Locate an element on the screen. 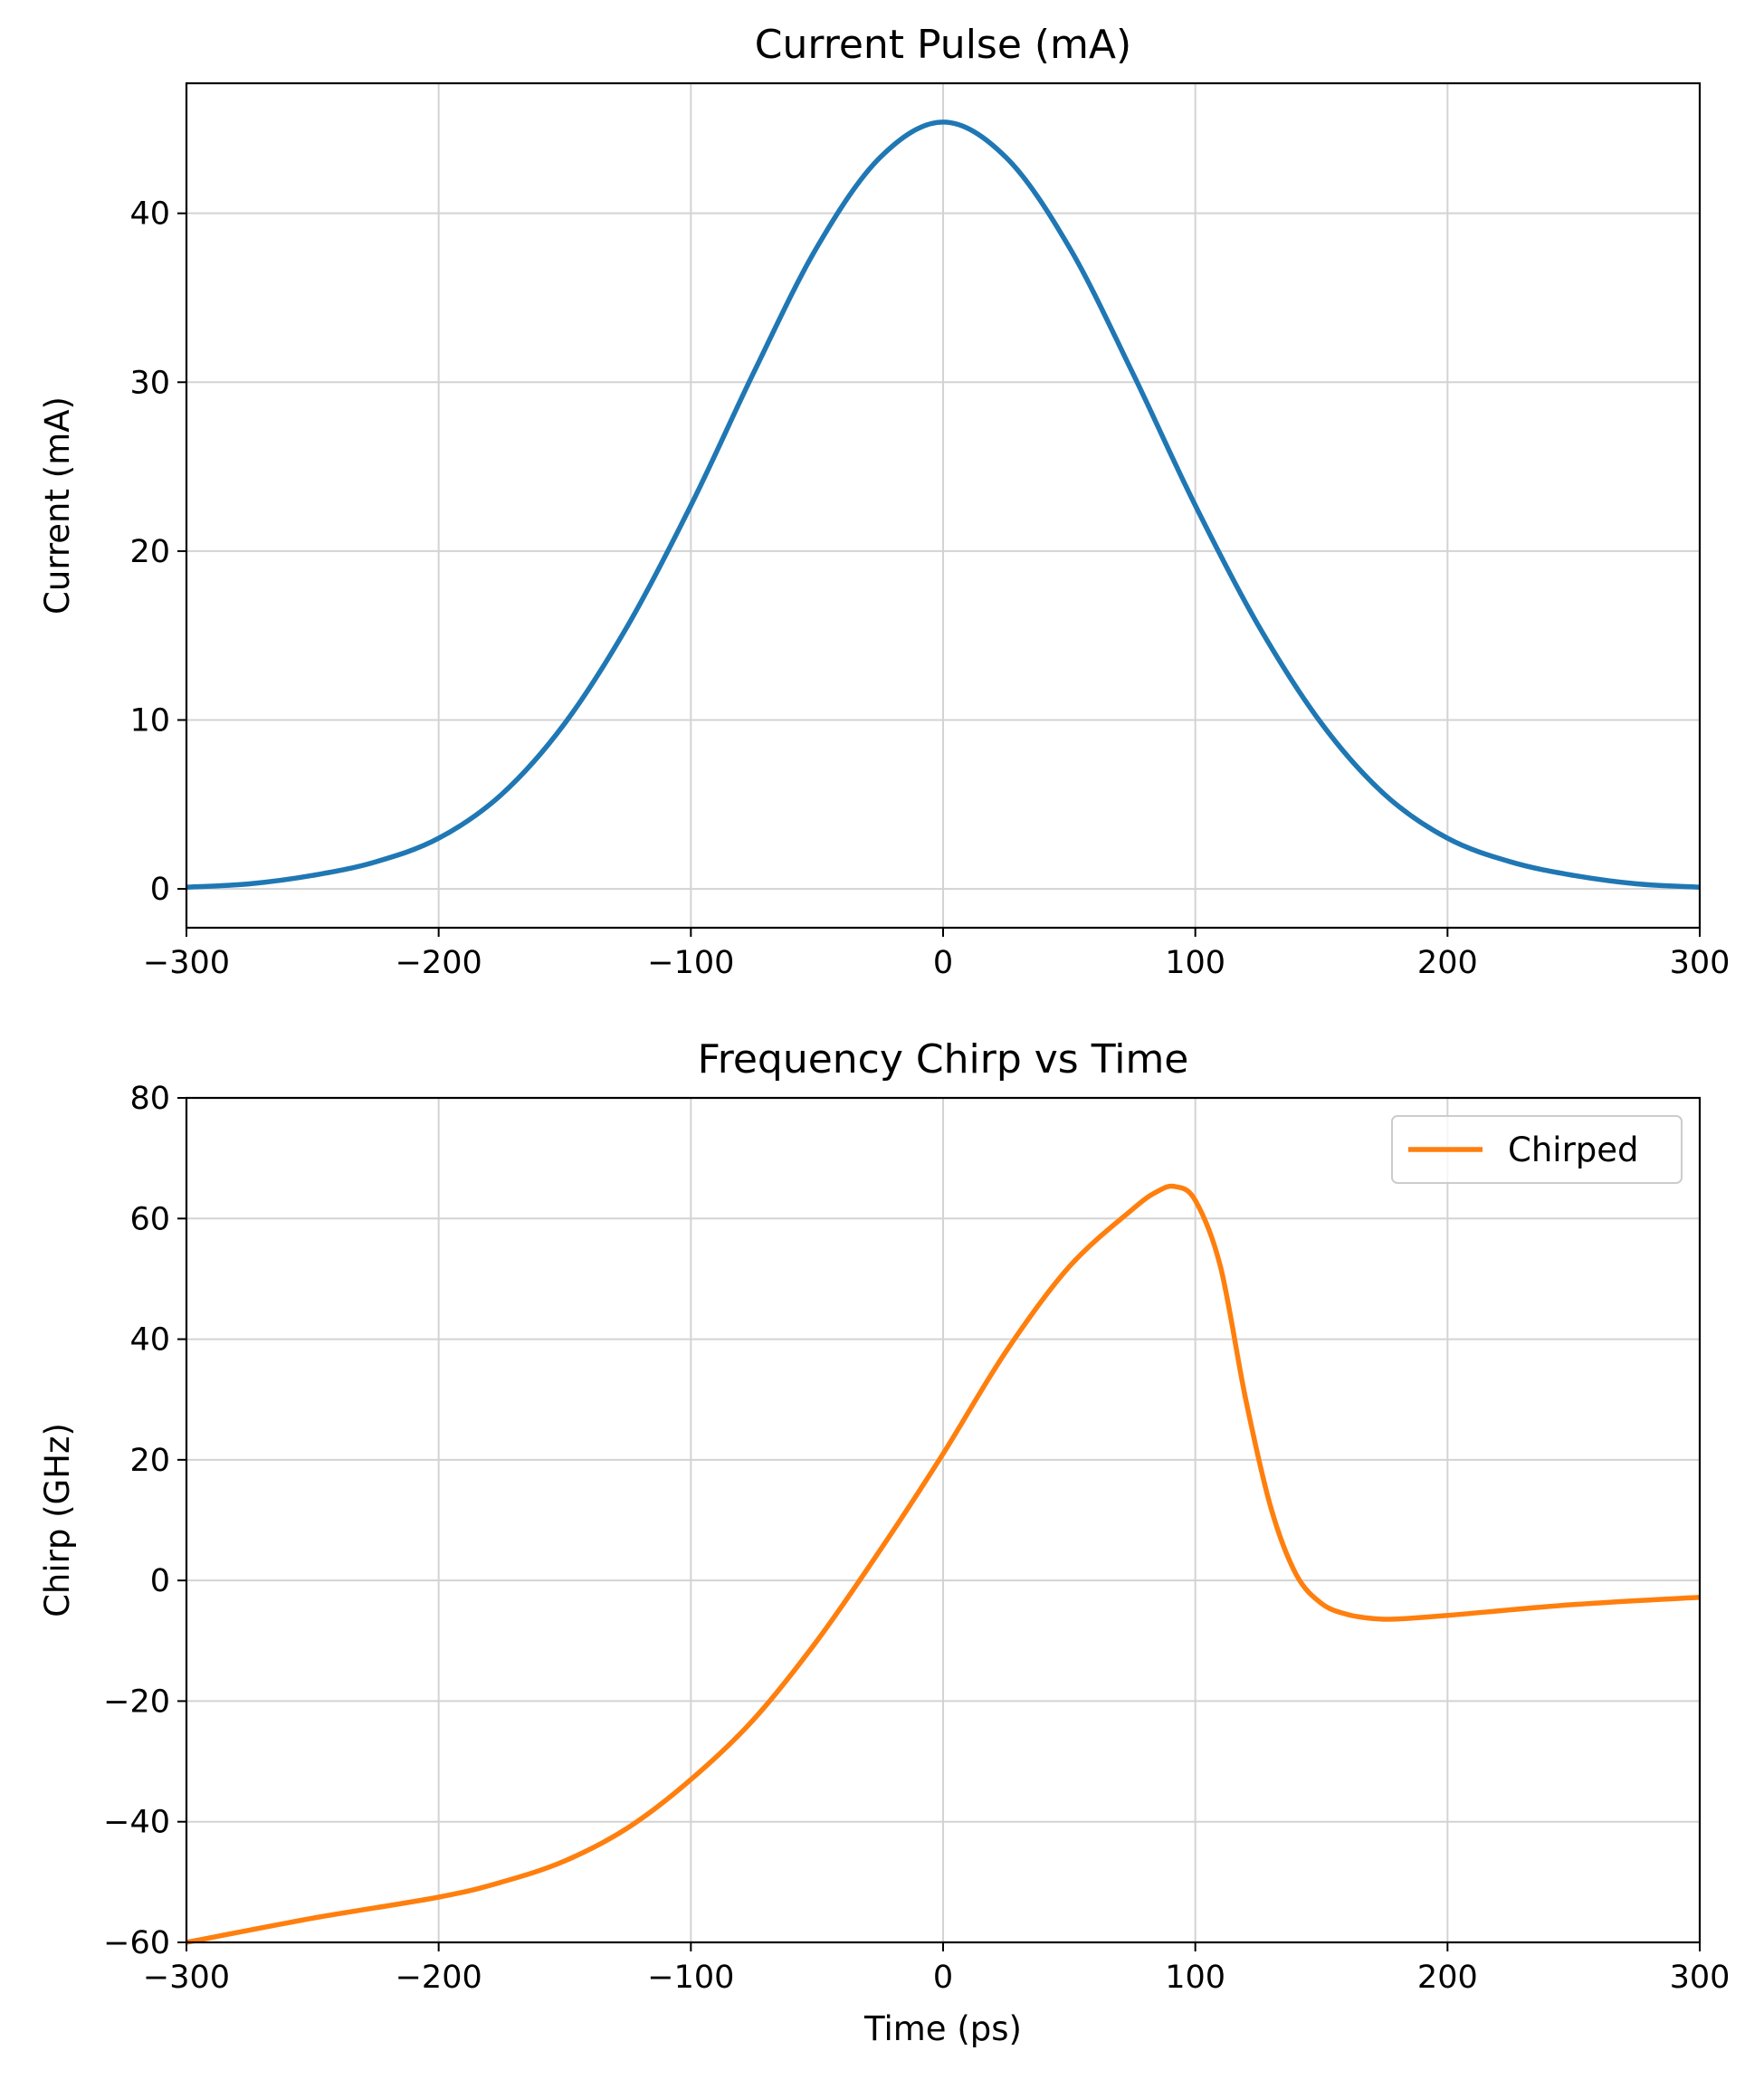  chart-title: Current Pulse (mA) is located at coordinates (943, 45).